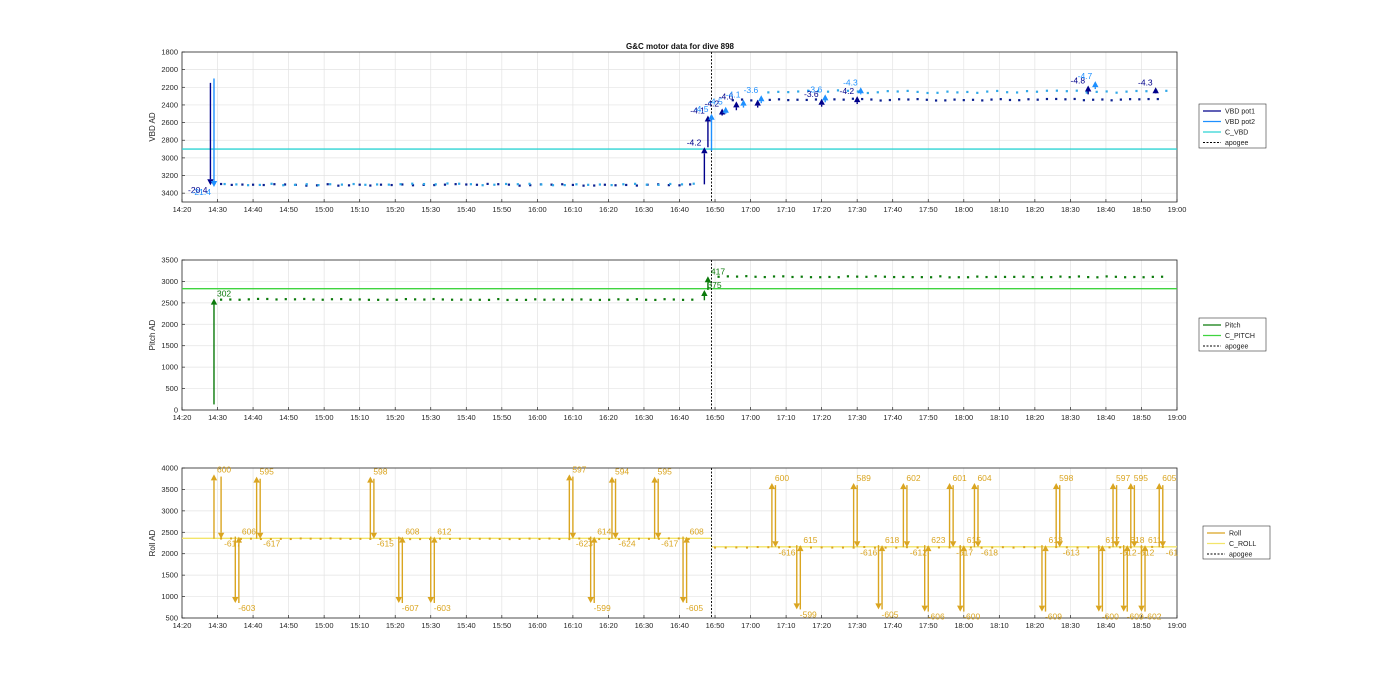  I want to click on vbd-pot2-arrow-label: -3.6, so click(751, 90).